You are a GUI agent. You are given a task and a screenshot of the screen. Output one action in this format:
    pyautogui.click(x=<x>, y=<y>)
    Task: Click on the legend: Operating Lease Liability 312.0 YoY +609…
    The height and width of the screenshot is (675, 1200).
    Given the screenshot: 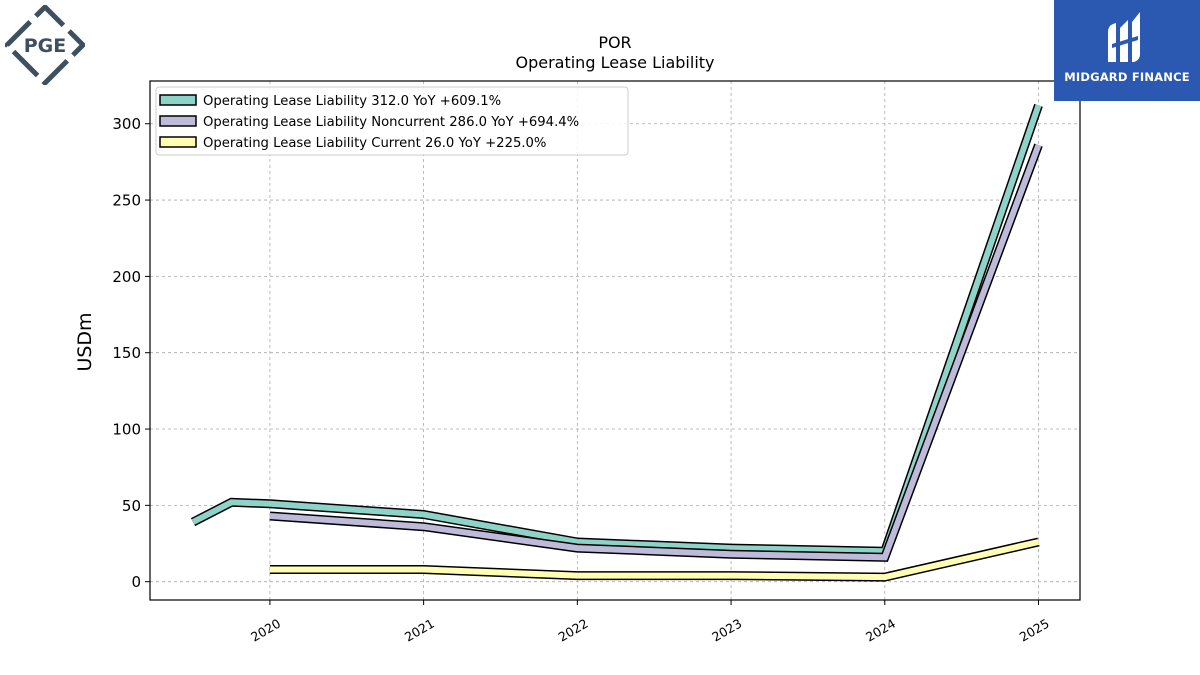 What is the action you would take?
    pyautogui.click(x=392, y=121)
    